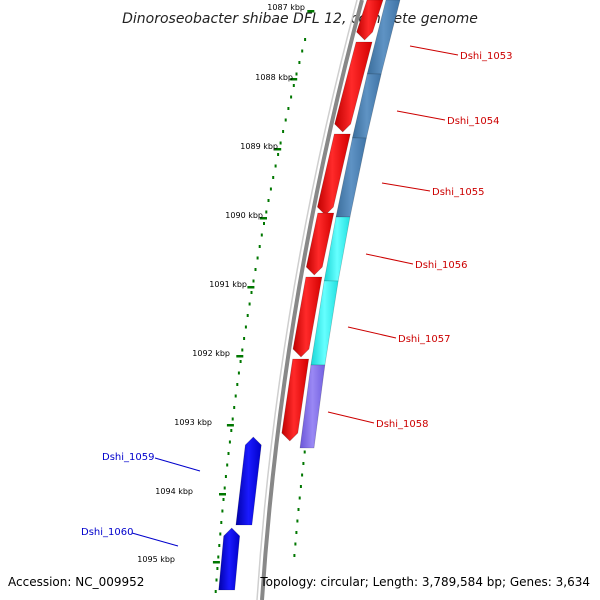  What do you see at coordinates (128, 457) in the screenshot?
I see `gene-label-dshi-1059: Dshi_1059` at bounding box center [128, 457].